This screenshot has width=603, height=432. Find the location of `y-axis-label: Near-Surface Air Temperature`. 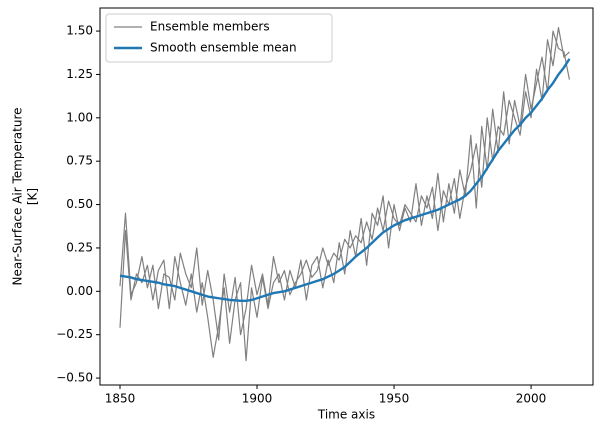

y-axis-label: Near-Surface Air Temperature is located at coordinates (18, 196).